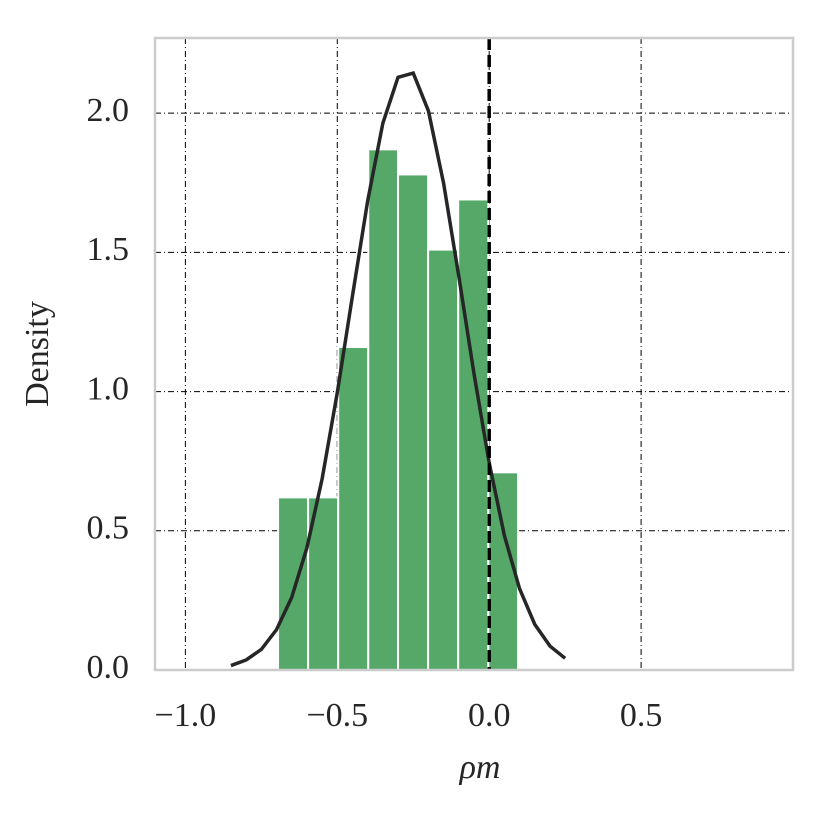 The image size is (831, 816). What do you see at coordinates (480, 767) in the screenshot?
I see `x-axis-label: ρm` at bounding box center [480, 767].